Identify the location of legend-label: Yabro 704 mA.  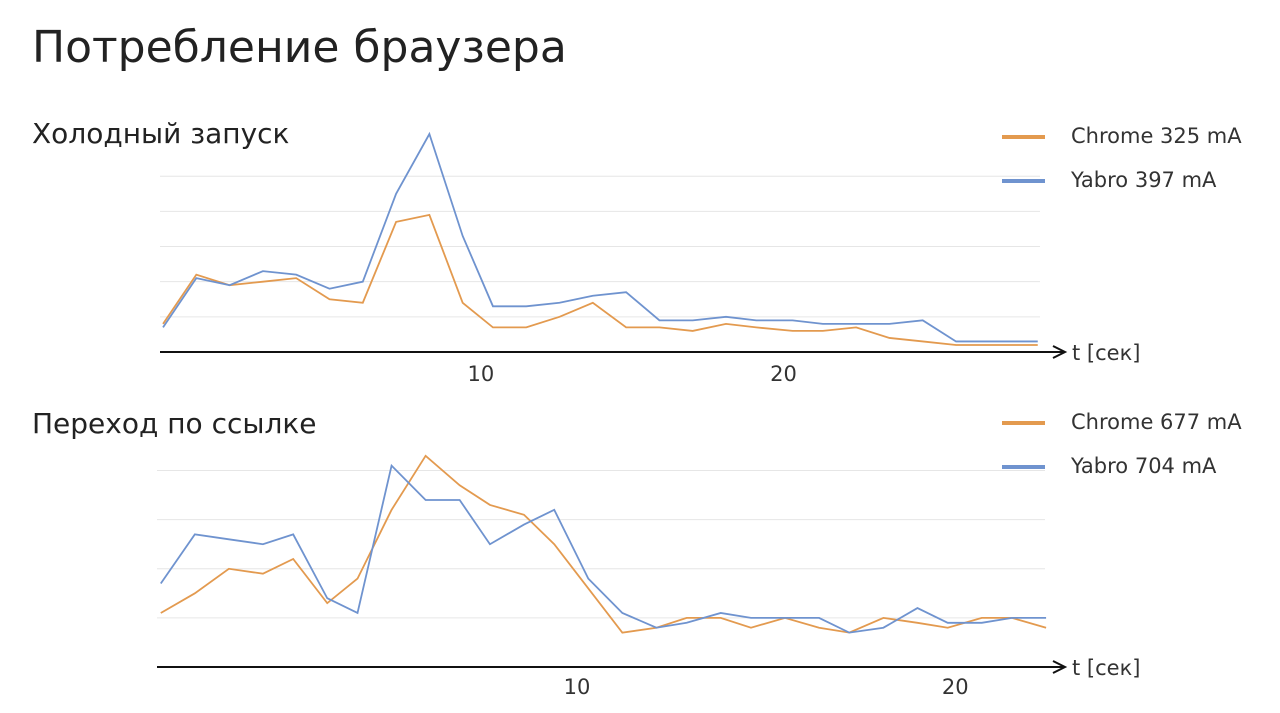
(1143, 466).